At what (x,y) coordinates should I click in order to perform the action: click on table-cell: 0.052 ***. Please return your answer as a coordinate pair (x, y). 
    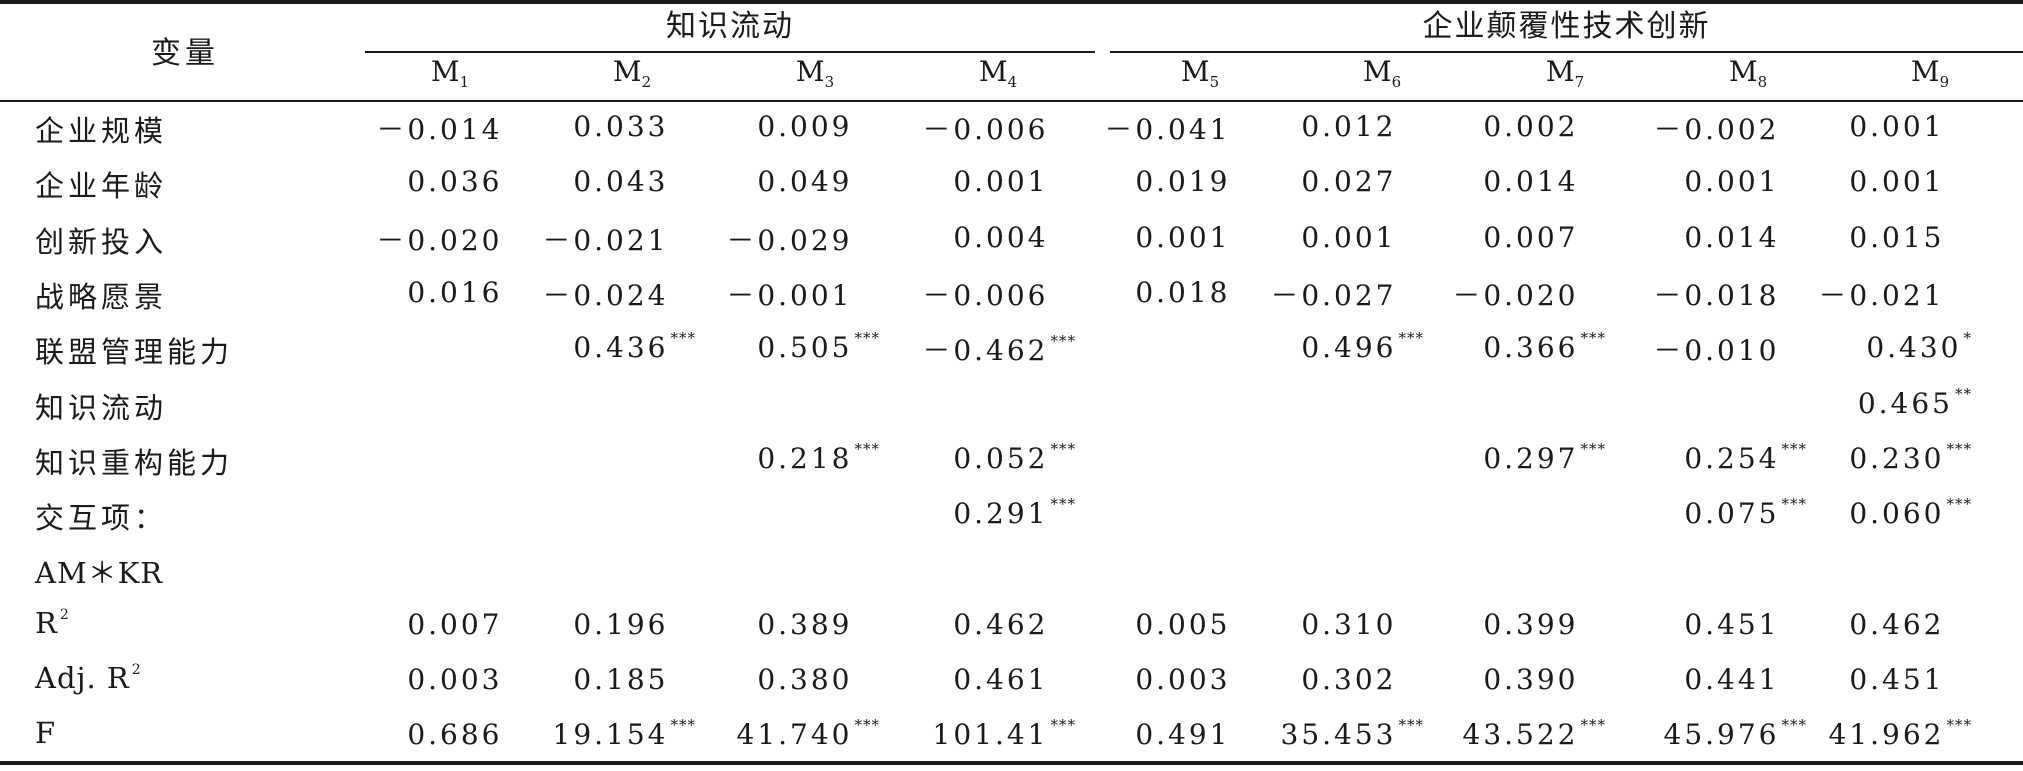
    Looking at the image, I should click on (1014, 457).